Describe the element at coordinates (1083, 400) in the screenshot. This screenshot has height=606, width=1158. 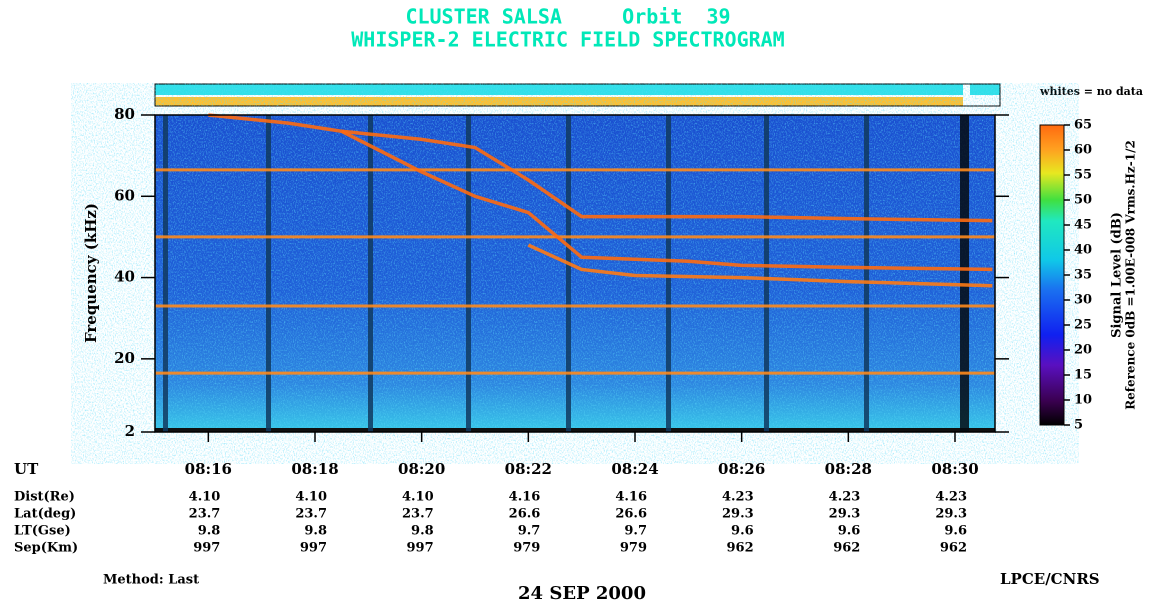
I see `colorbar-tick-label: 10` at that location.